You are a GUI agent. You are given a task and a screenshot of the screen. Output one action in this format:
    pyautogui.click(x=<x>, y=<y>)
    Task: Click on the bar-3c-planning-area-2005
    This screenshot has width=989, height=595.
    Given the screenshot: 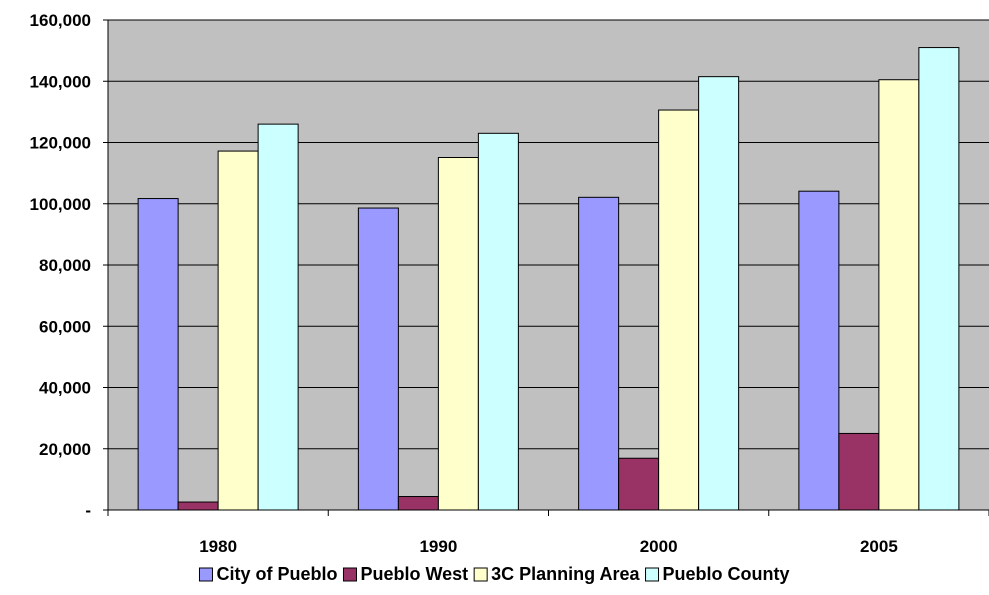 What is the action you would take?
    pyautogui.click(x=899, y=295)
    